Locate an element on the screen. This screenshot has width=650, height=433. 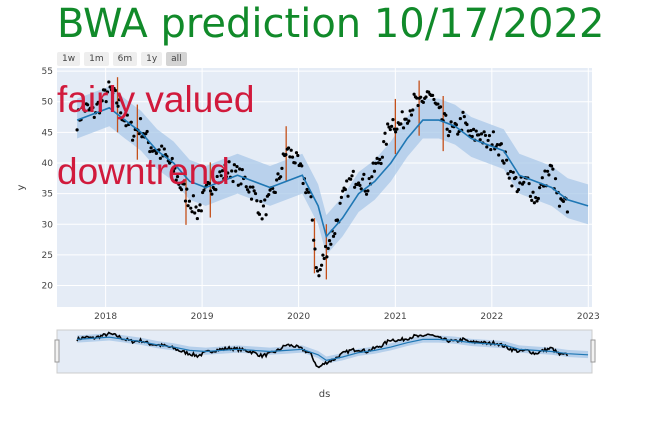
range-slider-right-handle is located at coordinates (593, 351).